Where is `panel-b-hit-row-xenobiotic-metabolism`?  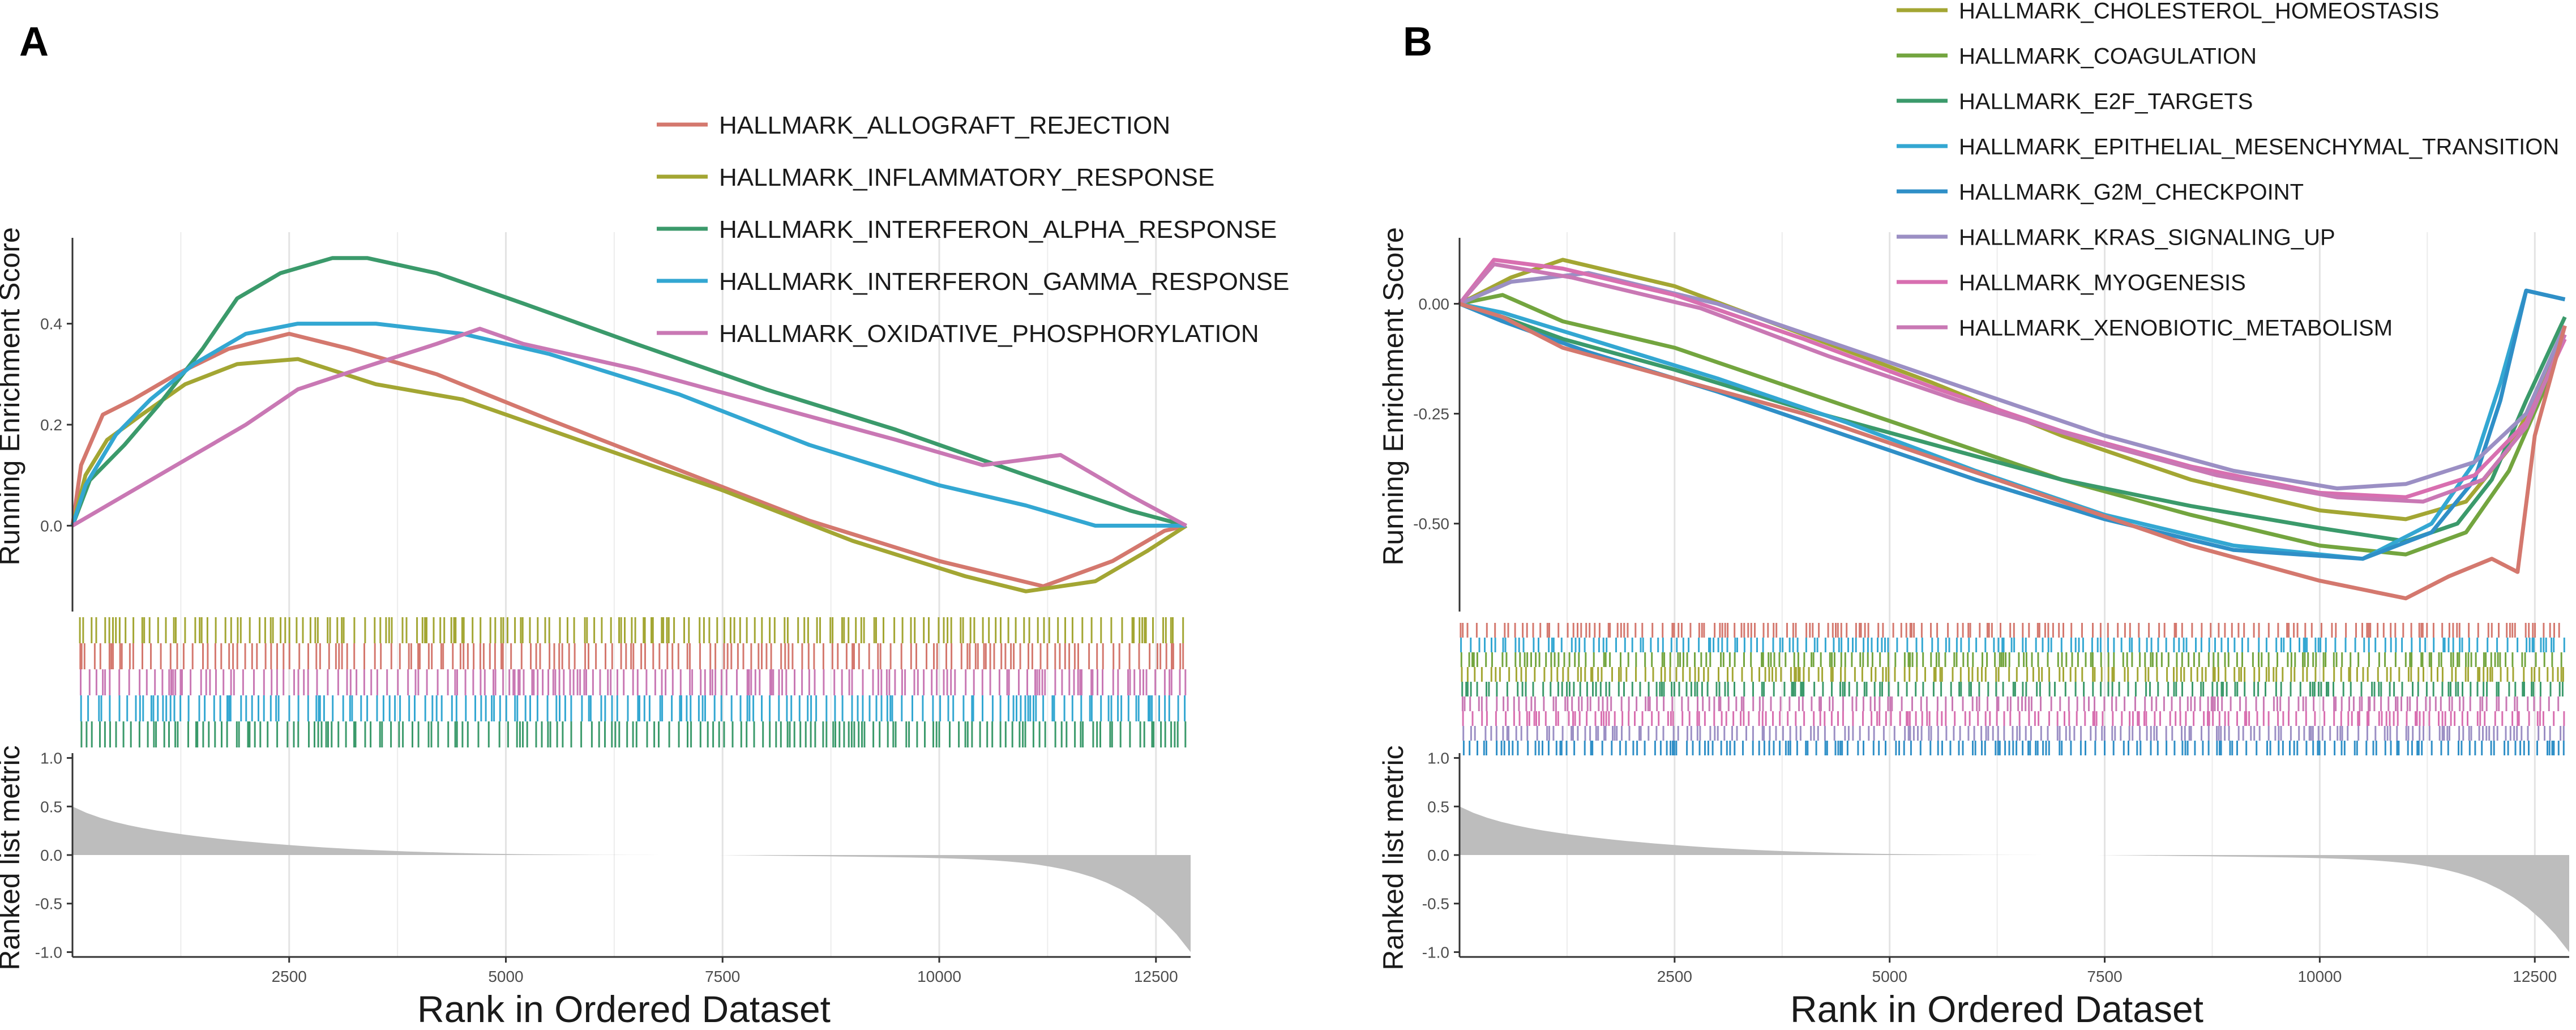
panel-b-hit-row-xenobiotic-metabolism is located at coordinates (2010, 703).